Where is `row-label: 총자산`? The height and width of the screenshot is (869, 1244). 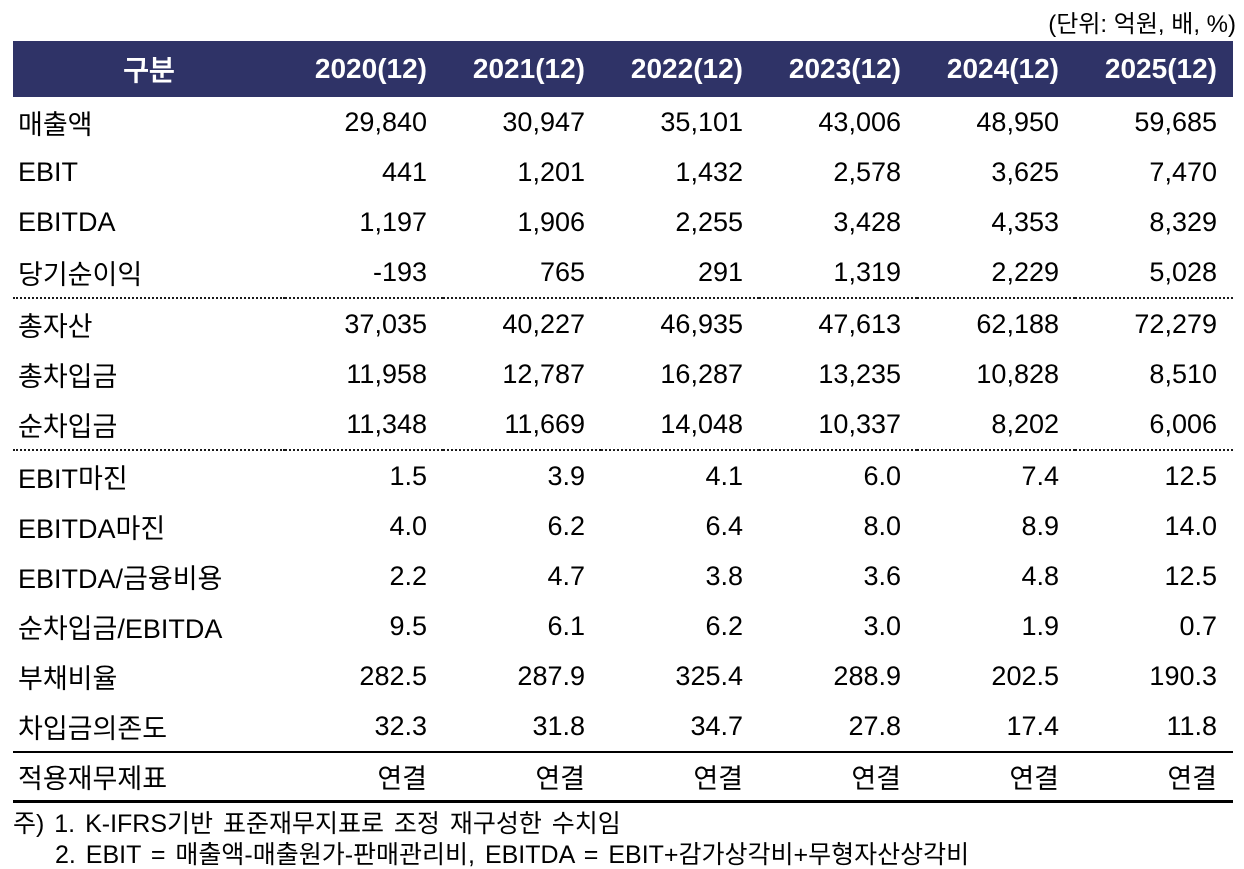
row-label: 총자산 is located at coordinates (149, 323).